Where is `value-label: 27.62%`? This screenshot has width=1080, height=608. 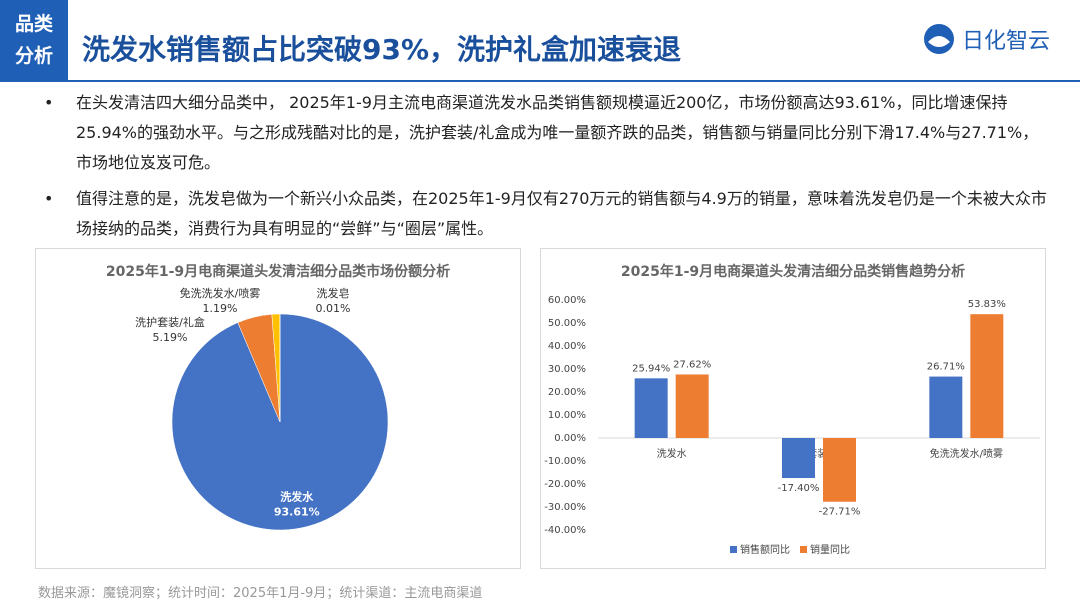 value-label: 27.62% is located at coordinates (692, 364).